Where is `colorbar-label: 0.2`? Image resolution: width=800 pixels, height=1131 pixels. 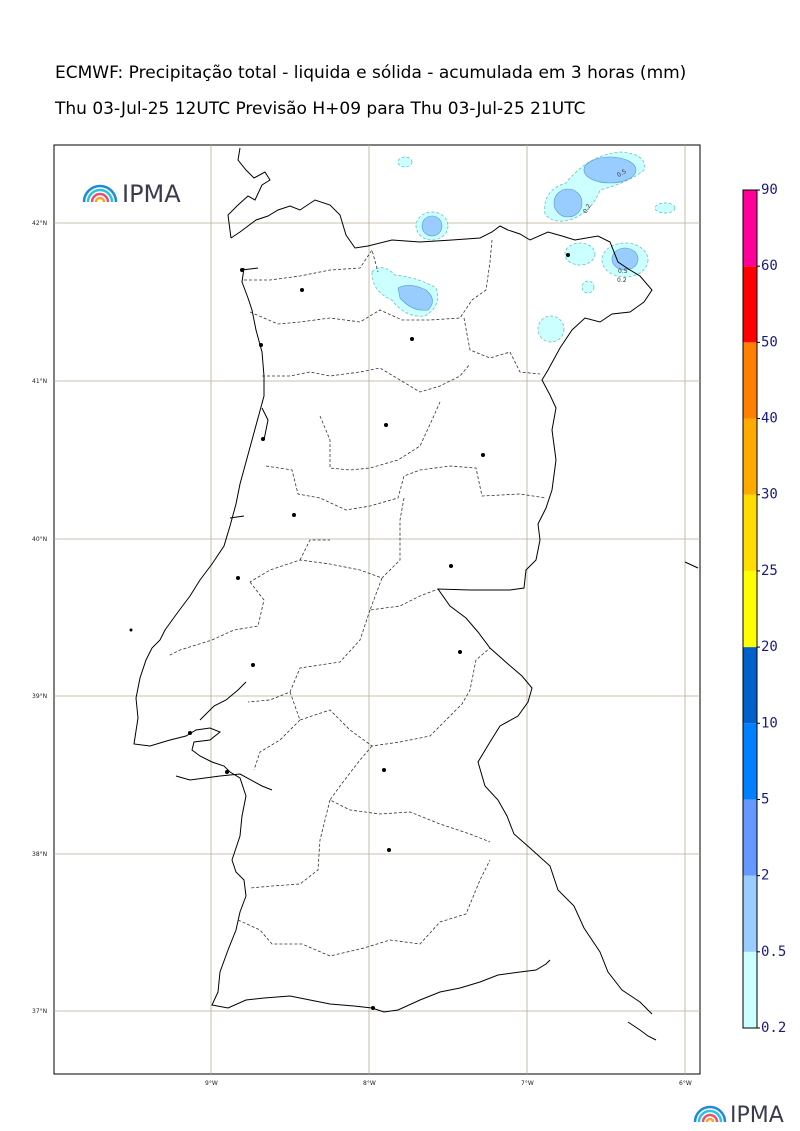
colorbar-label: 0.2 is located at coordinates (773, 1028).